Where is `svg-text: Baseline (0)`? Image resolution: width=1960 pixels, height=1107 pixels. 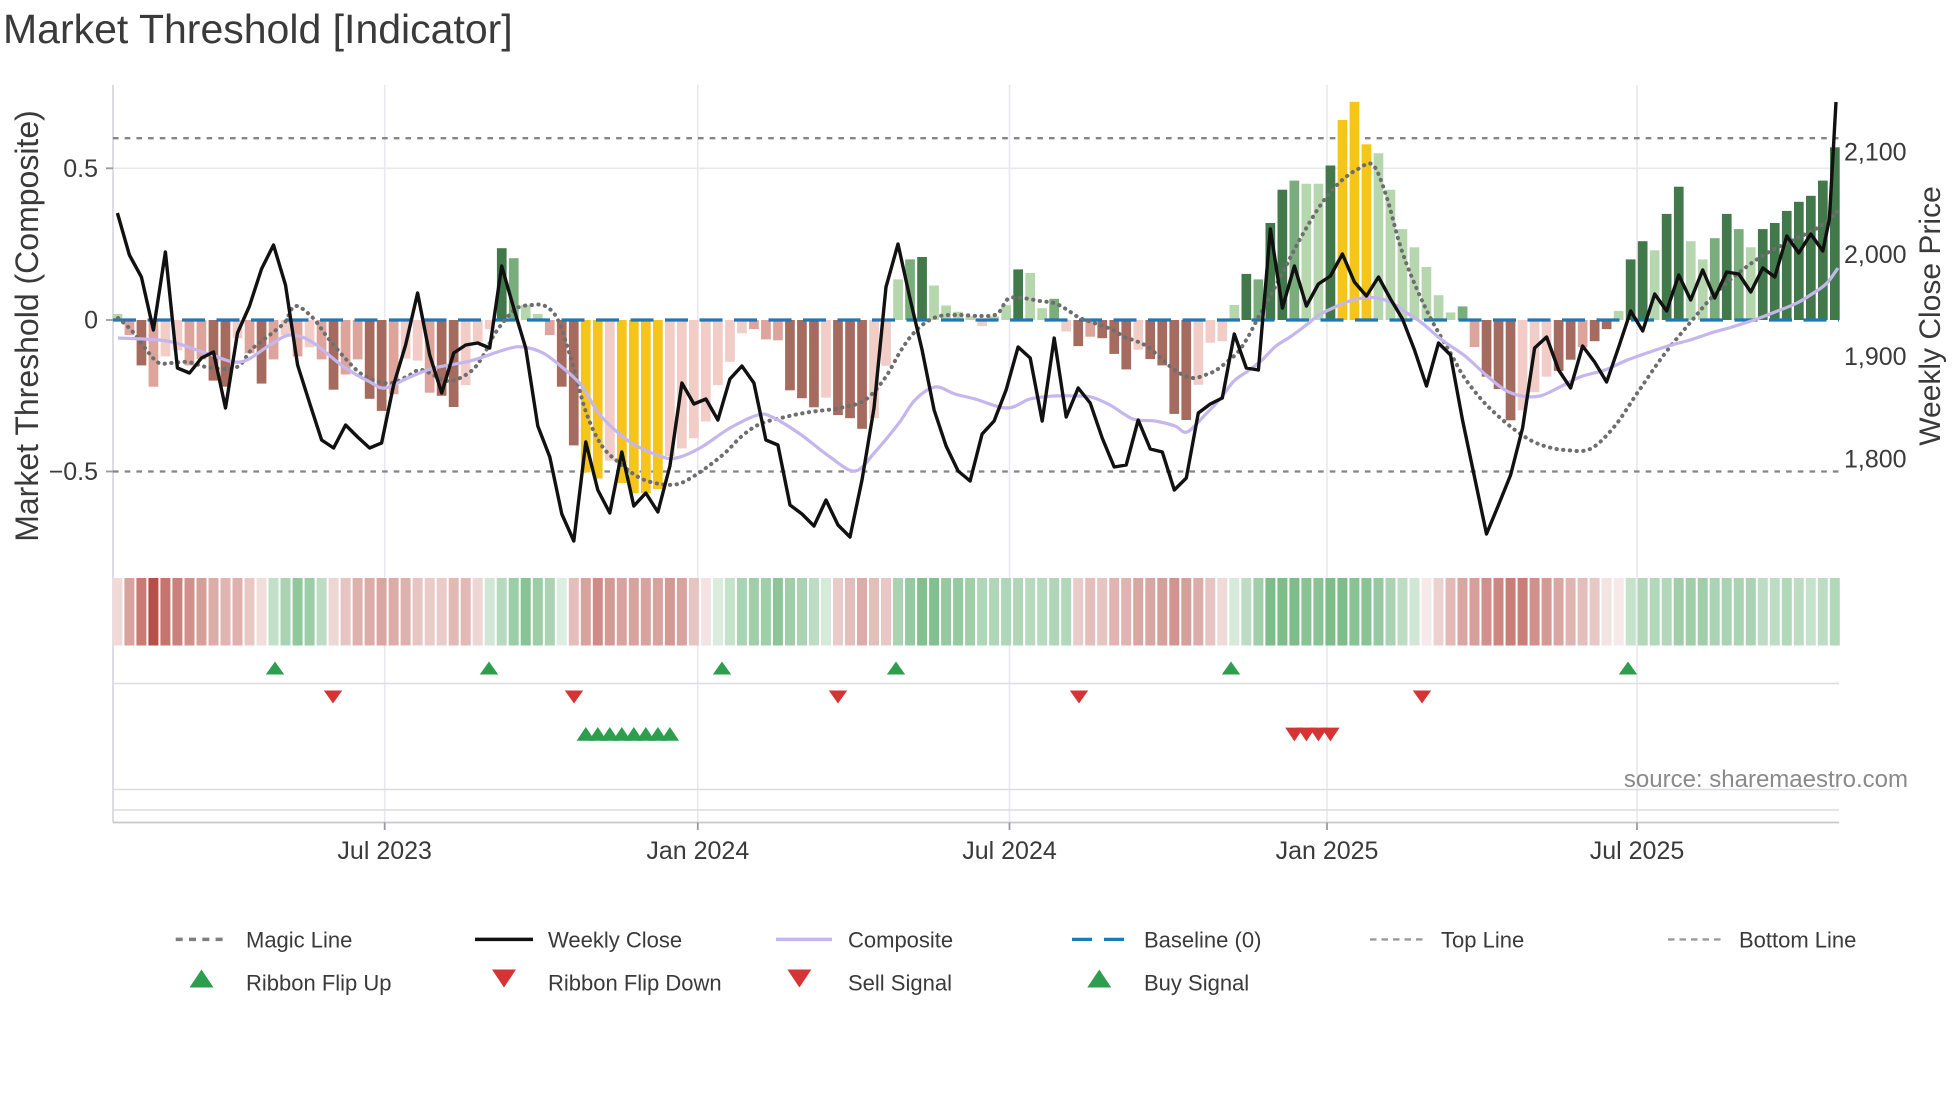 svg-text: Baseline (0) is located at coordinates (1202, 940).